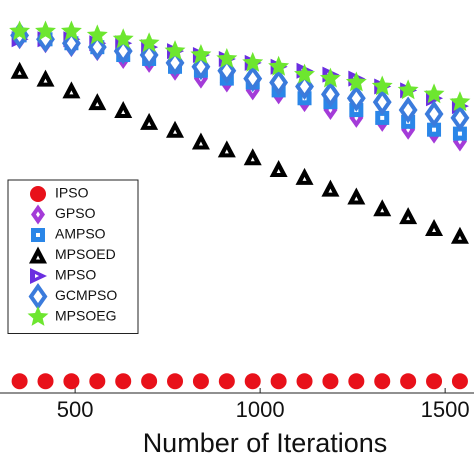 This screenshot has width=474, height=474. I want to click on legend-label: IPSO, so click(72, 193).